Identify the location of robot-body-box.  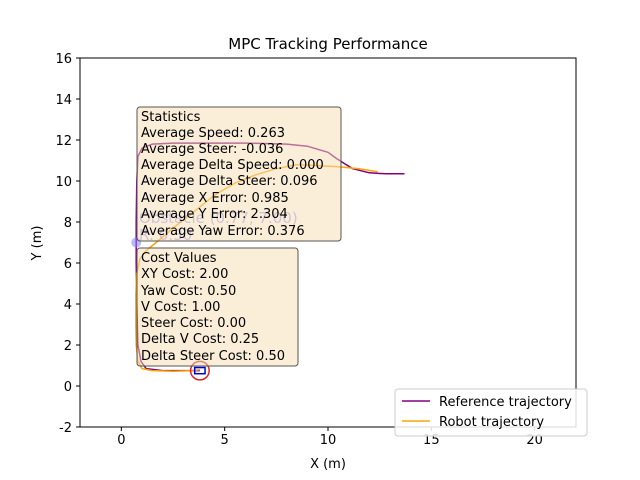
(199, 370).